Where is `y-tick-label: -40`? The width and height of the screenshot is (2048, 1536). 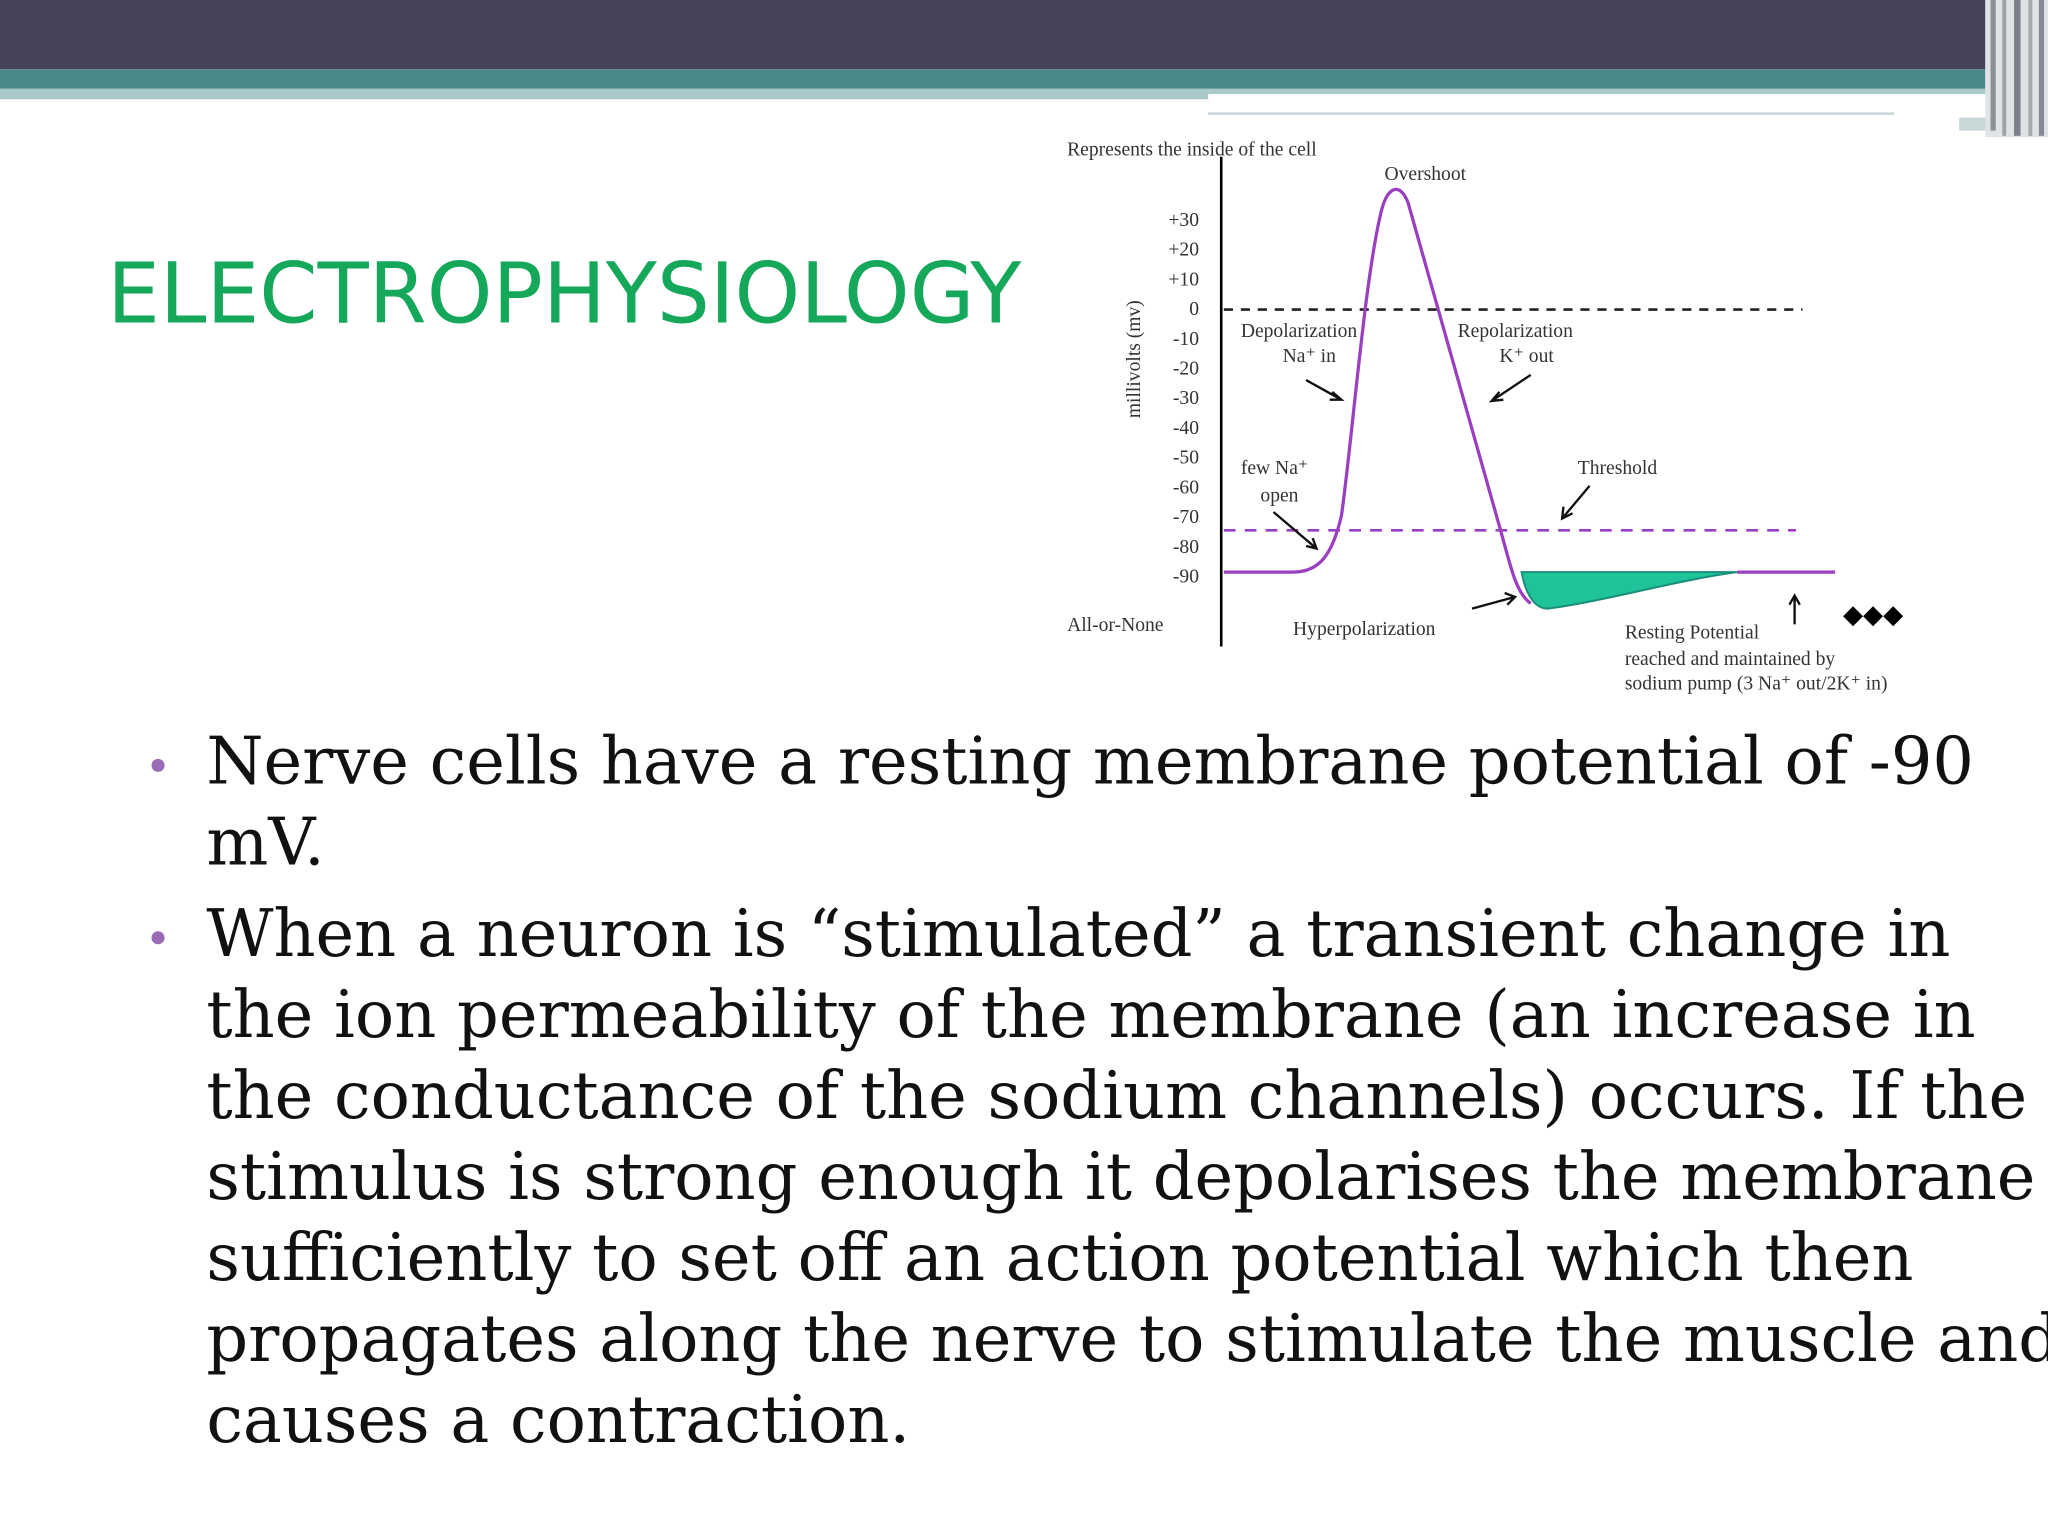
y-tick-label: -40 is located at coordinates (1186, 428).